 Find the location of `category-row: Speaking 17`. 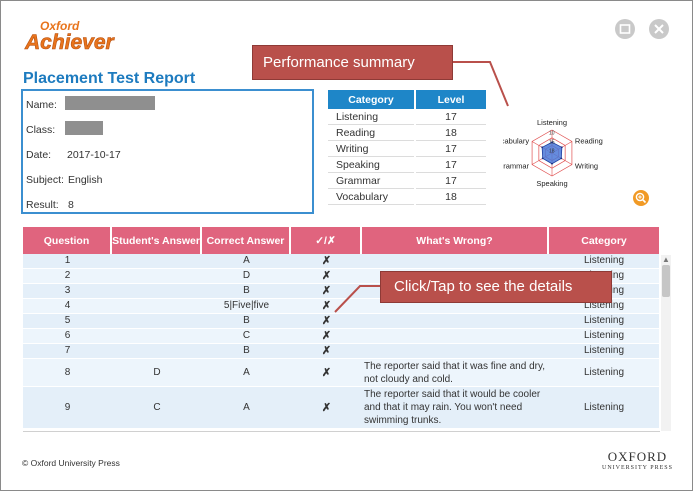

category-row: Speaking 17 is located at coordinates (407, 165).